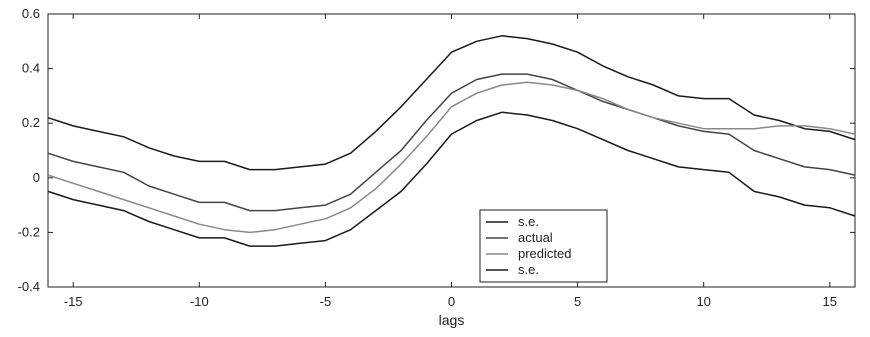 Image resolution: width=870 pixels, height=337 pixels. I want to click on y-tick-label: 0.2, so click(31, 122).